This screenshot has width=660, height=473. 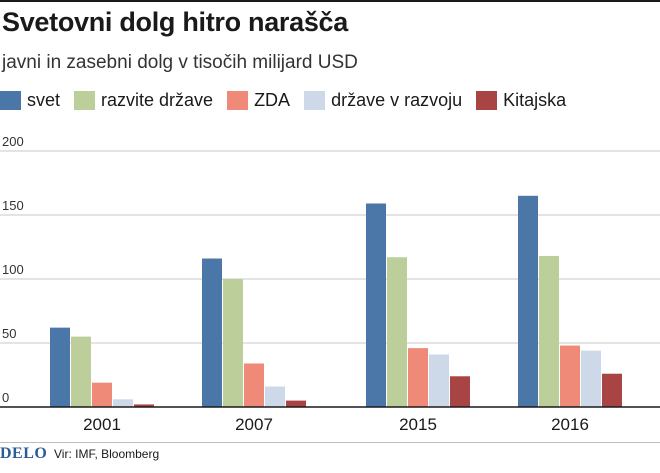 I want to click on legend-item: svet, so click(x=30, y=100).